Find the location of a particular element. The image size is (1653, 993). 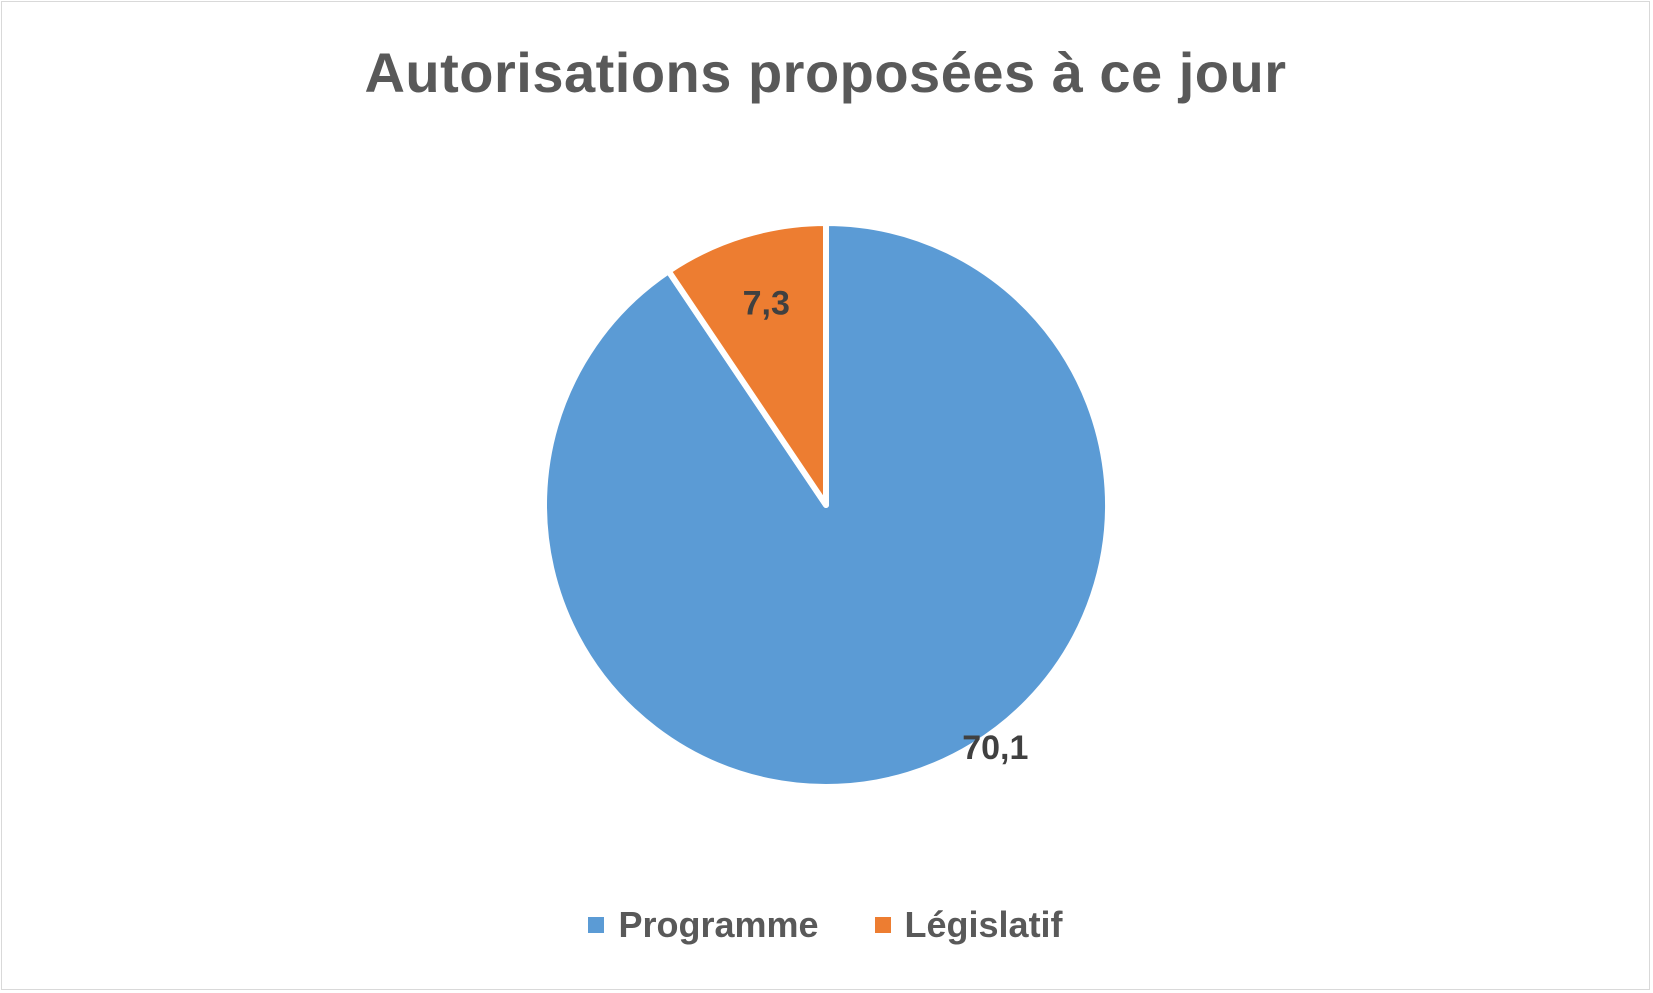

legend-item-legislatif: Législatif is located at coordinates (968, 925).